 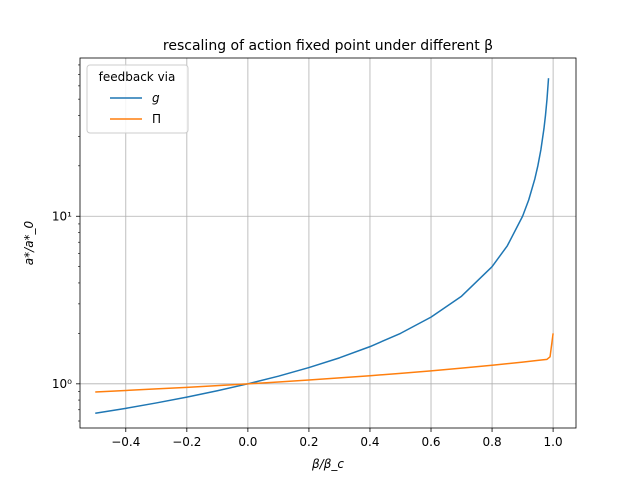 What do you see at coordinates (137, 77) in the screenshot?
I see `legend-title: feedback via` at bounding box center [137, 77].